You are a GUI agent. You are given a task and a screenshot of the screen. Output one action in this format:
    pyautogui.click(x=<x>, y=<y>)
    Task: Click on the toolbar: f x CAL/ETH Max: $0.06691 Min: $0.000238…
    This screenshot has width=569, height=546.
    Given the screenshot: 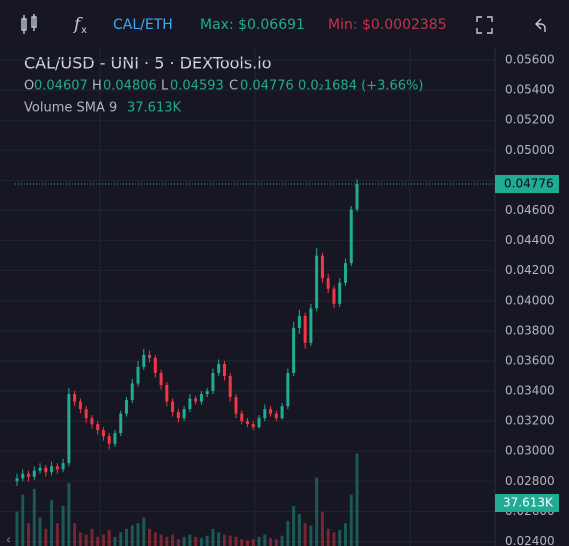 What is the action you would take?
    pyautogui.click(x=283, y=25)
    